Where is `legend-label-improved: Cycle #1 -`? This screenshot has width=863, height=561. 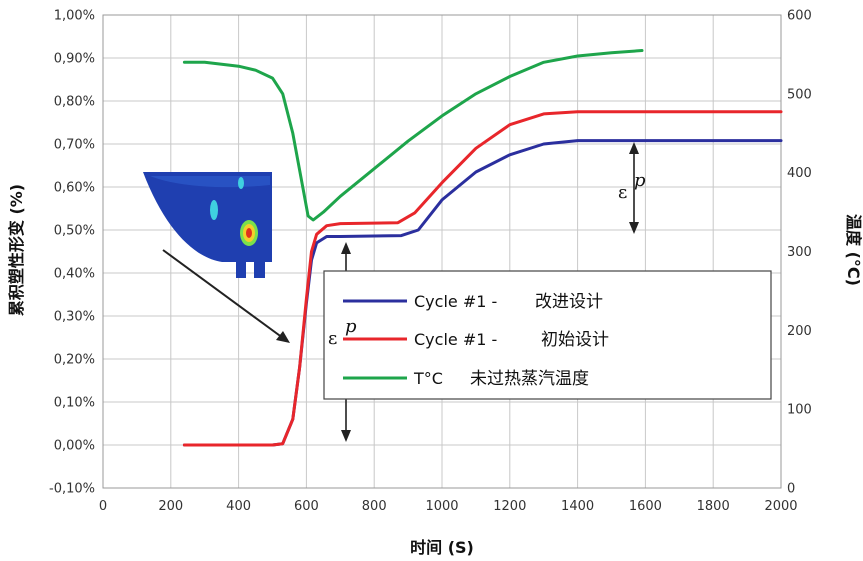
legend-label-improved: Cycle #1 - is located at coordinates (455, 301).